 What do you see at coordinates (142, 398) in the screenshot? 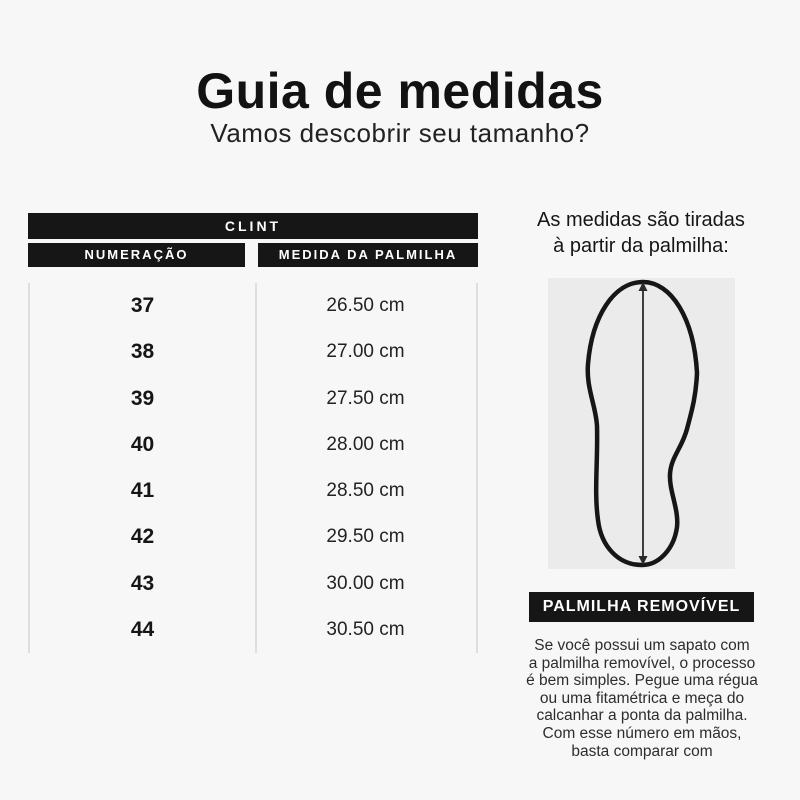
I see `size-value: 39` at bounding box center [142, 398].